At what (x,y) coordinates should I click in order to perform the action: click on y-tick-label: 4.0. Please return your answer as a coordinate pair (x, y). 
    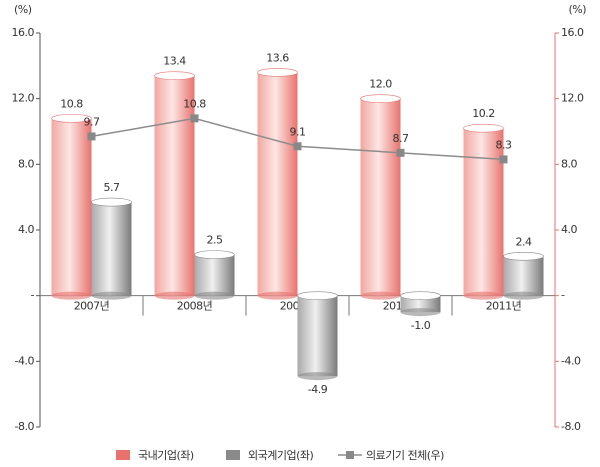
    Looking at the image, I should click on (26, 229).